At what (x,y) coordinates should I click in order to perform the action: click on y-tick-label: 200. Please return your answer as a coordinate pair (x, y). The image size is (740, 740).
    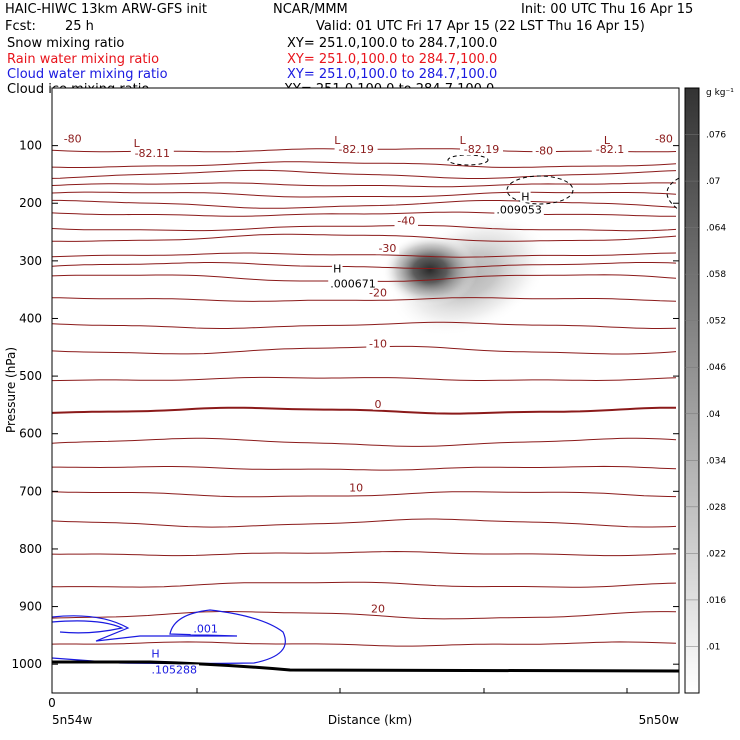
    Looking at the image, I should click on (30, 203).